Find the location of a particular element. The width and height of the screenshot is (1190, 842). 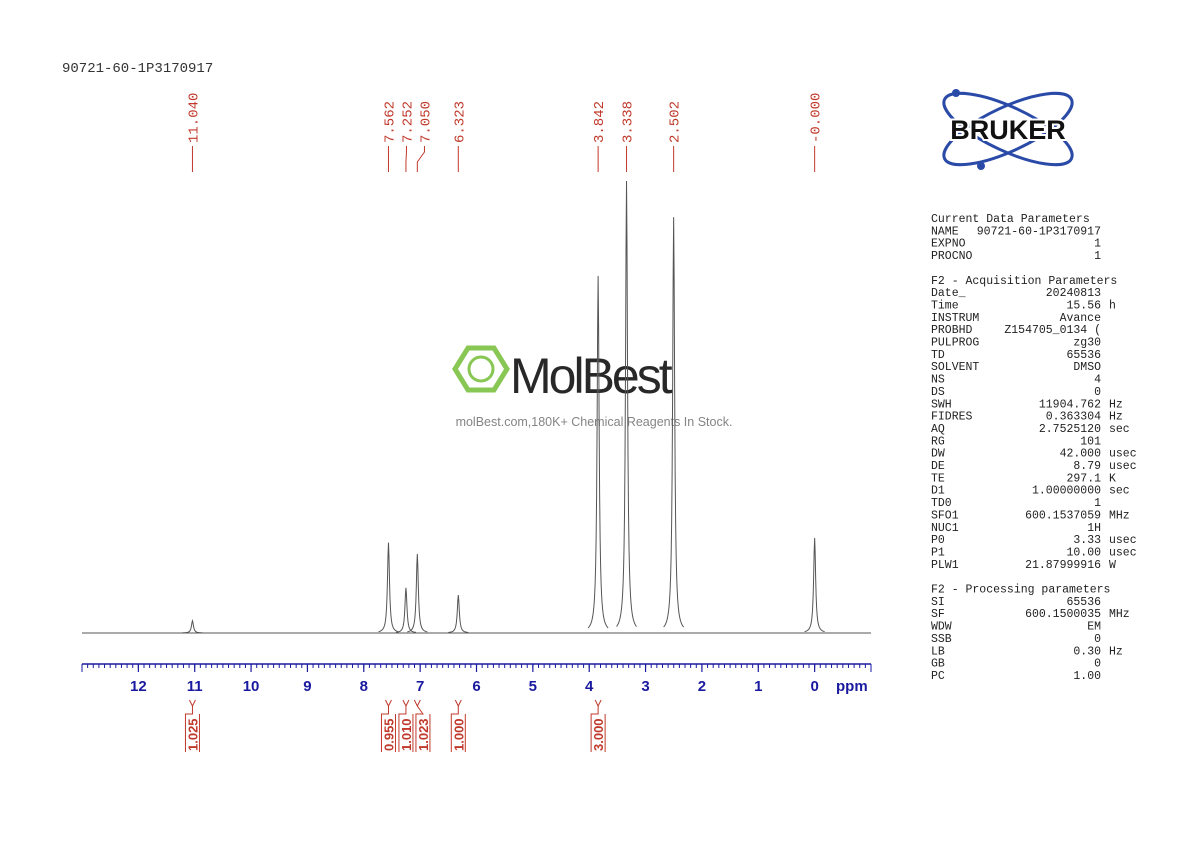

param-key: WDW is located at coordinates (941, 627).